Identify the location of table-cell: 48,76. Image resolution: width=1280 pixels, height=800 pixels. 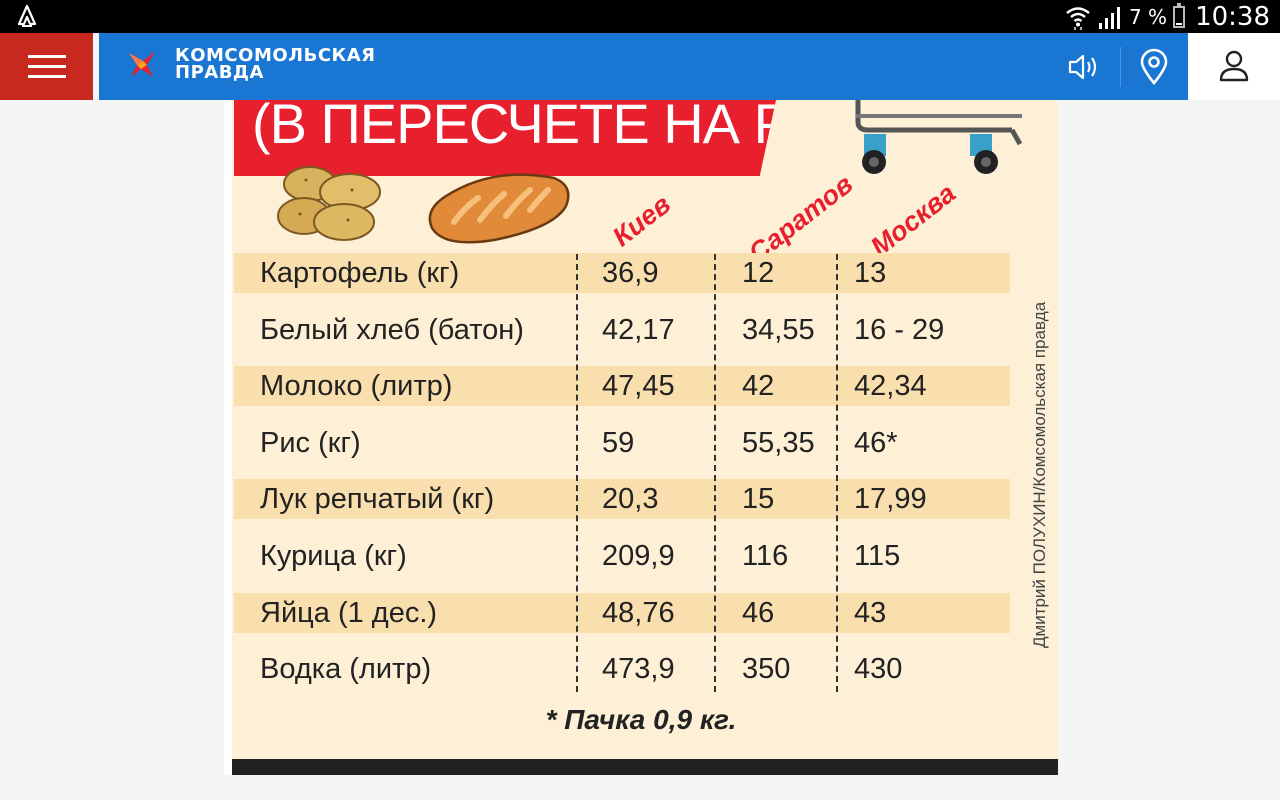
(638, 612).